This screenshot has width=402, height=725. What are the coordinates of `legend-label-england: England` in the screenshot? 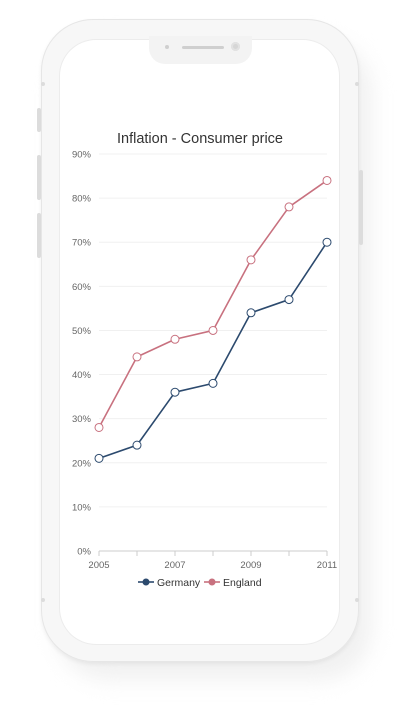 It's located at (242, 583).